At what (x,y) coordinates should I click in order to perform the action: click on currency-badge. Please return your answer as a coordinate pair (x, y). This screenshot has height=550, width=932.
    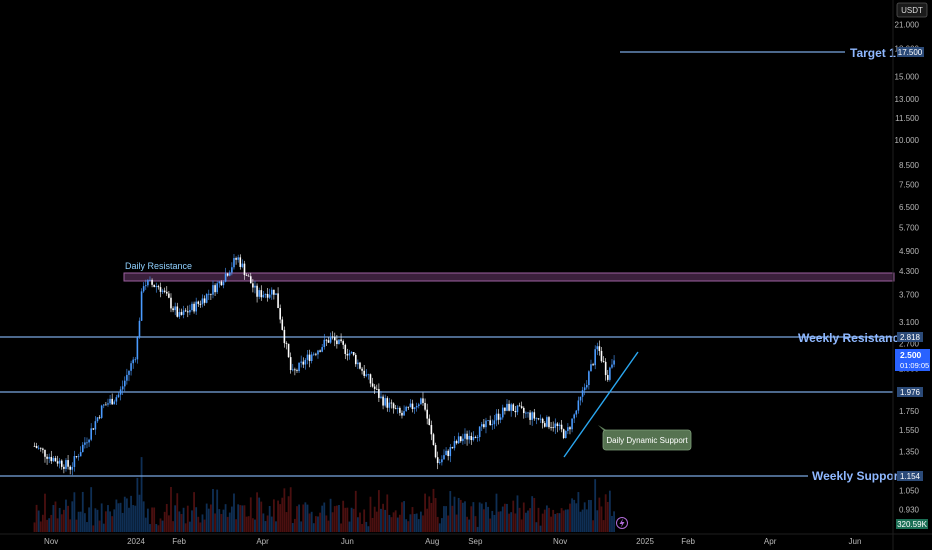
    Looking at the image, I should click on (912, 10).